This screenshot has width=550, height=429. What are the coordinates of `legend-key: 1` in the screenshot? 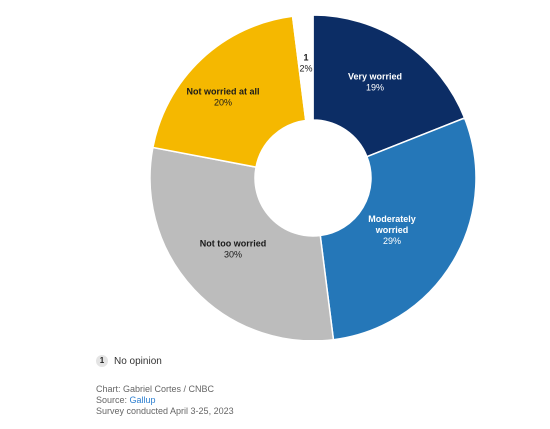 It's located at (102, 361).